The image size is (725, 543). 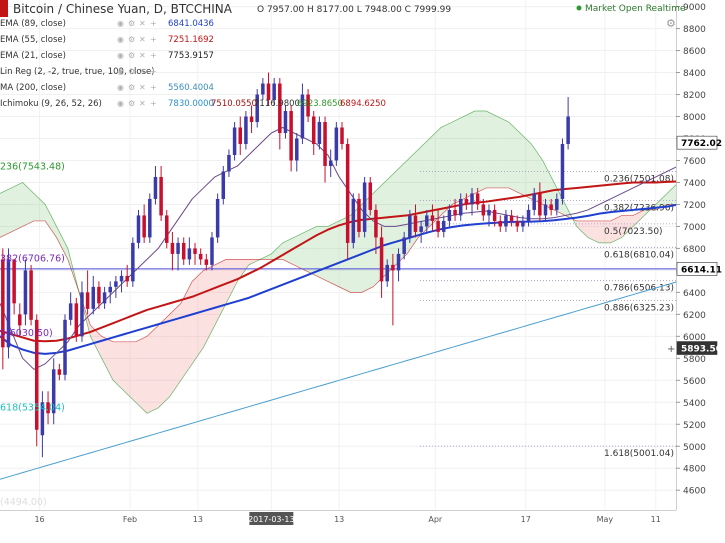 I want to click on fib-level-label: 0.886(6325.23), so click(x=639, y=309).